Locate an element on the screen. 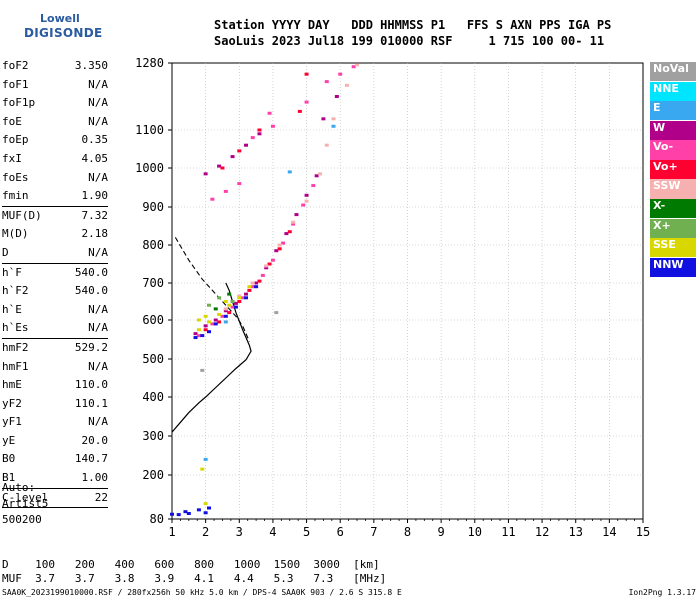 The height and width of the screenshot is (600, 700). param-row-hf: h`F 540.0 is located at coordinates (55, 273).